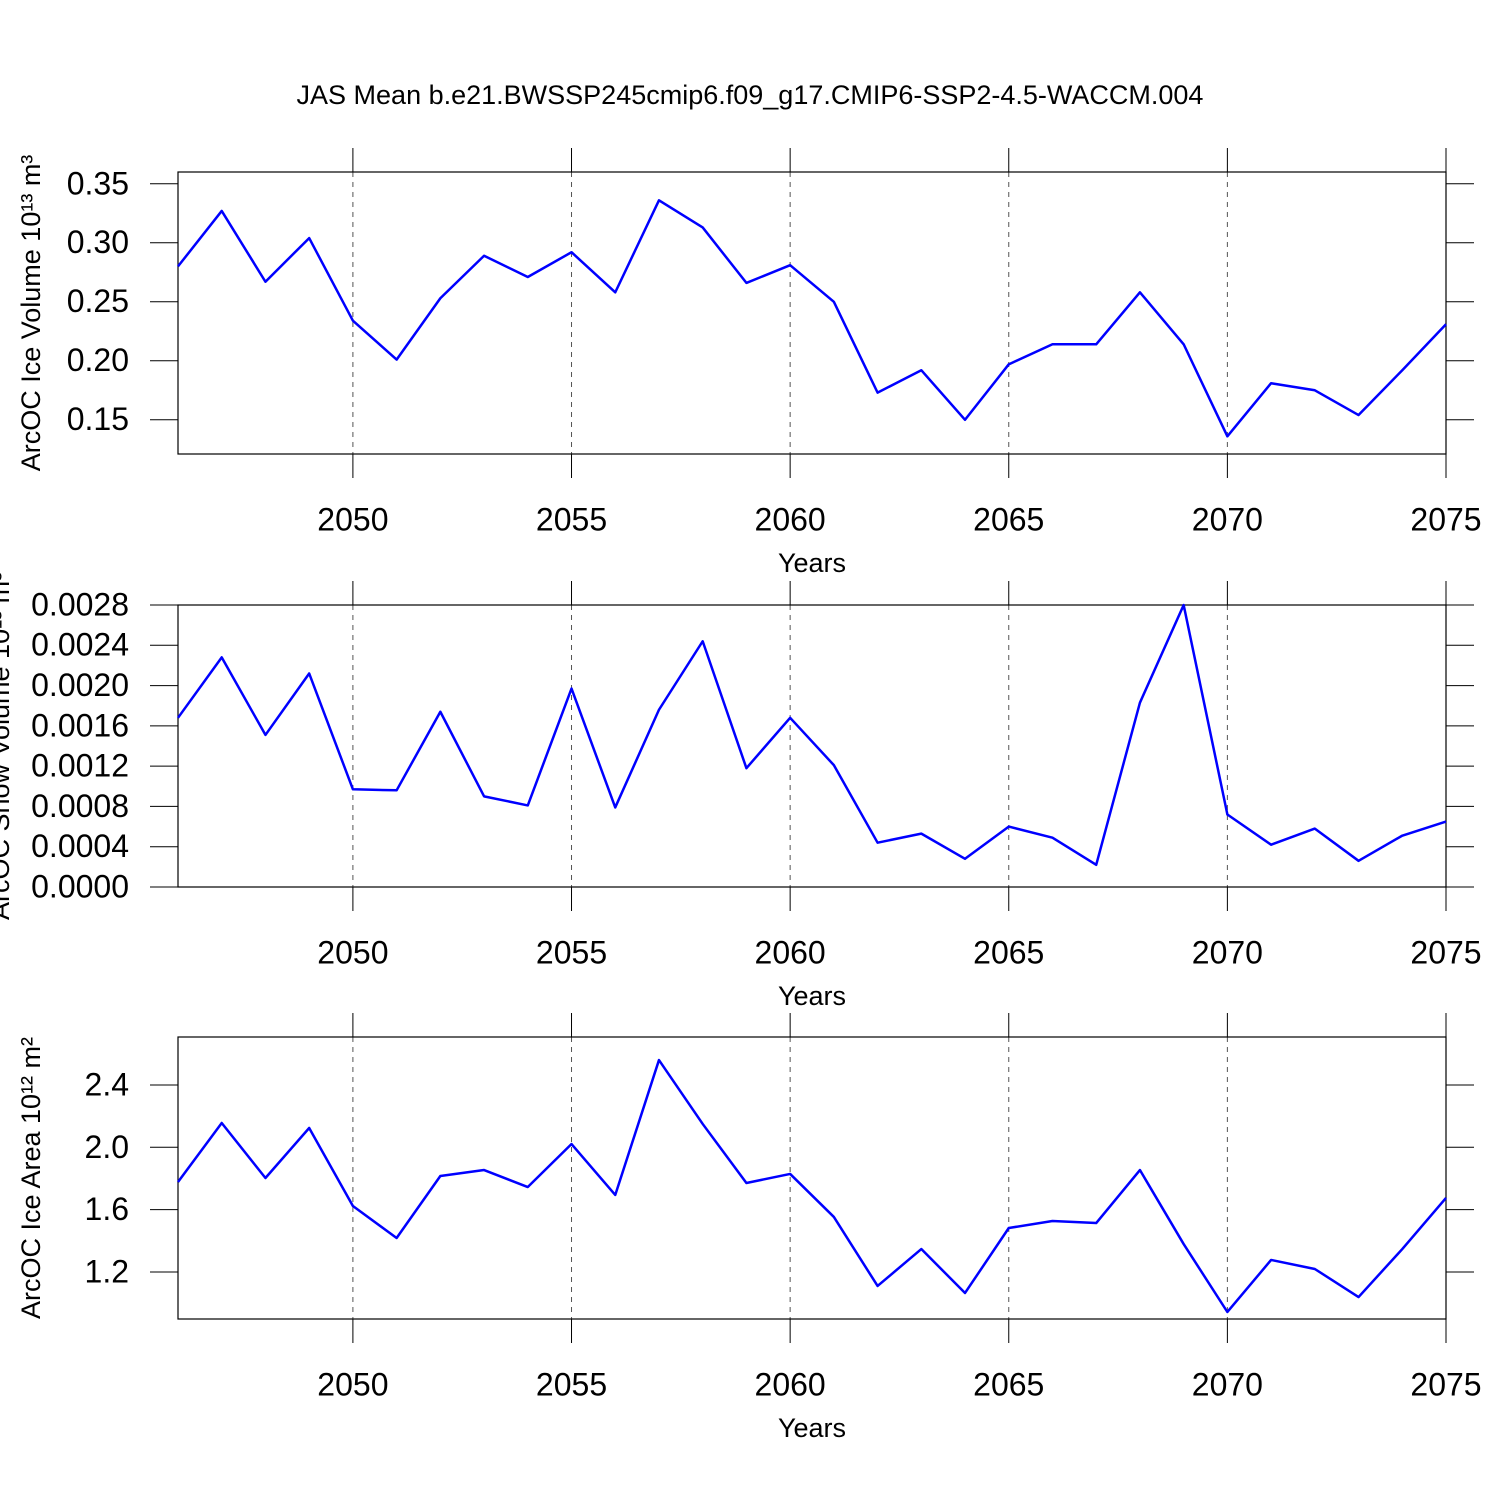 The height and width of the screenshot is (1500, 1500). I want to click on y-tick-label: 0.30, so click(98, 242).